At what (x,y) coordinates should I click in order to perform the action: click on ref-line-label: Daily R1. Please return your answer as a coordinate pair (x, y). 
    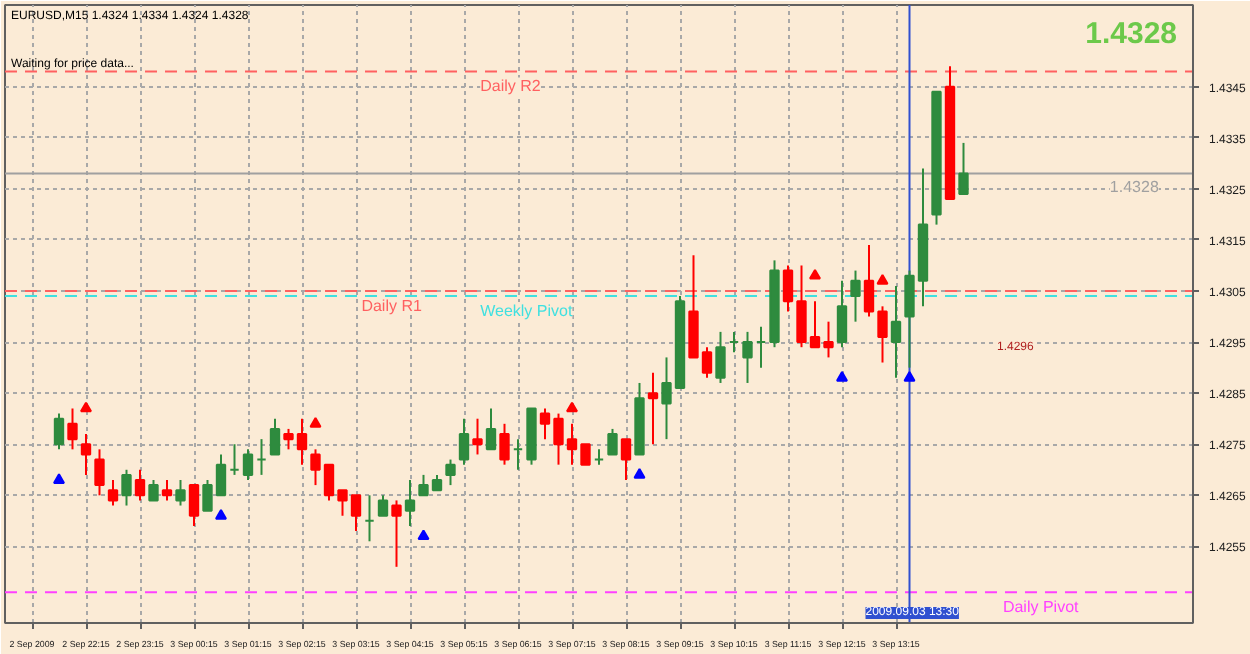
    Looking at the image, I should click on (392, 306).